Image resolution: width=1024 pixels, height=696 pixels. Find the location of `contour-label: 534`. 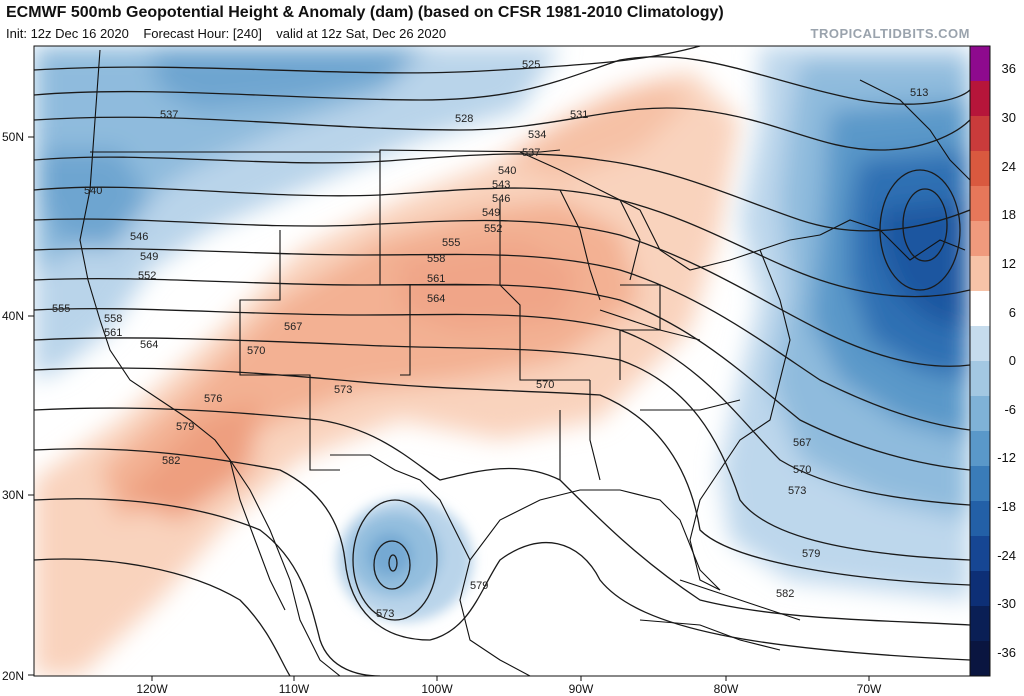

contour-label: 534 is located at coordinates (537, 135).